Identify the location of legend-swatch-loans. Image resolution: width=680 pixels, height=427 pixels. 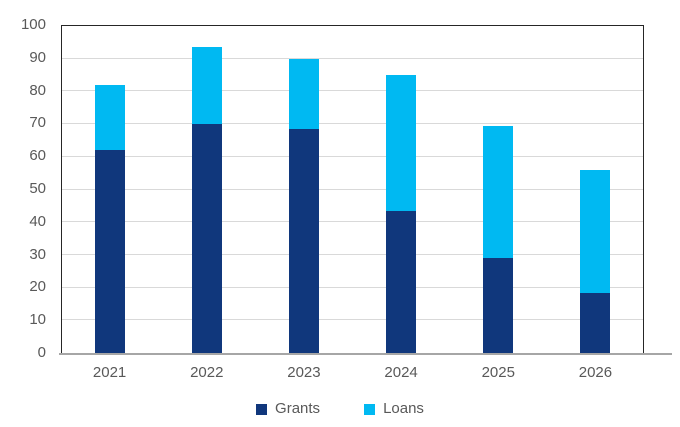
(370, 409).